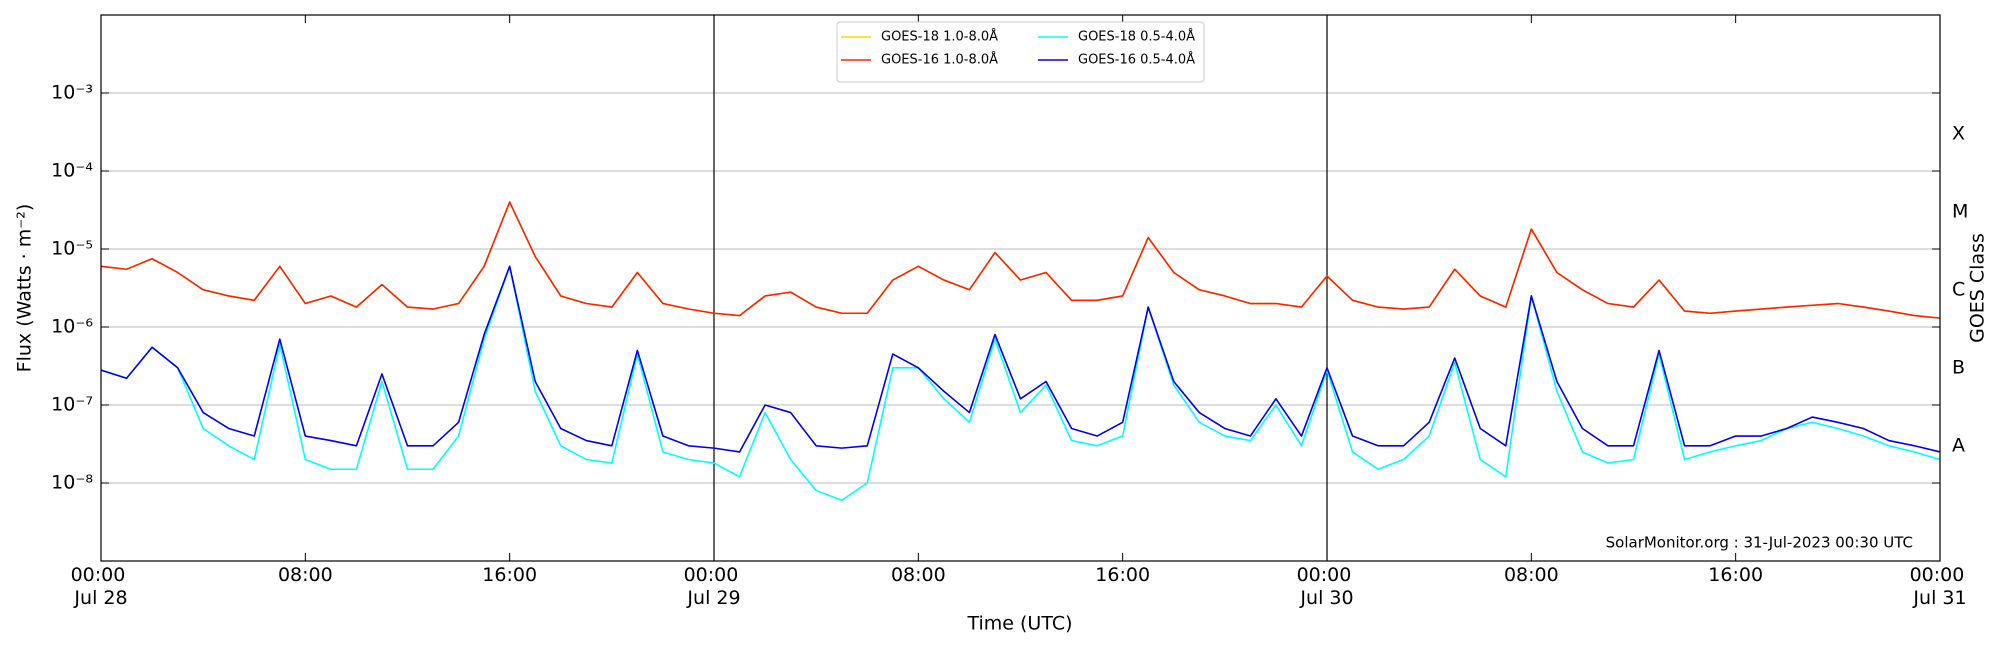  Describe the element at coordinates (1326, 598) in the screenshot. I see `x-tick-label-line: Jul 30` at that location.